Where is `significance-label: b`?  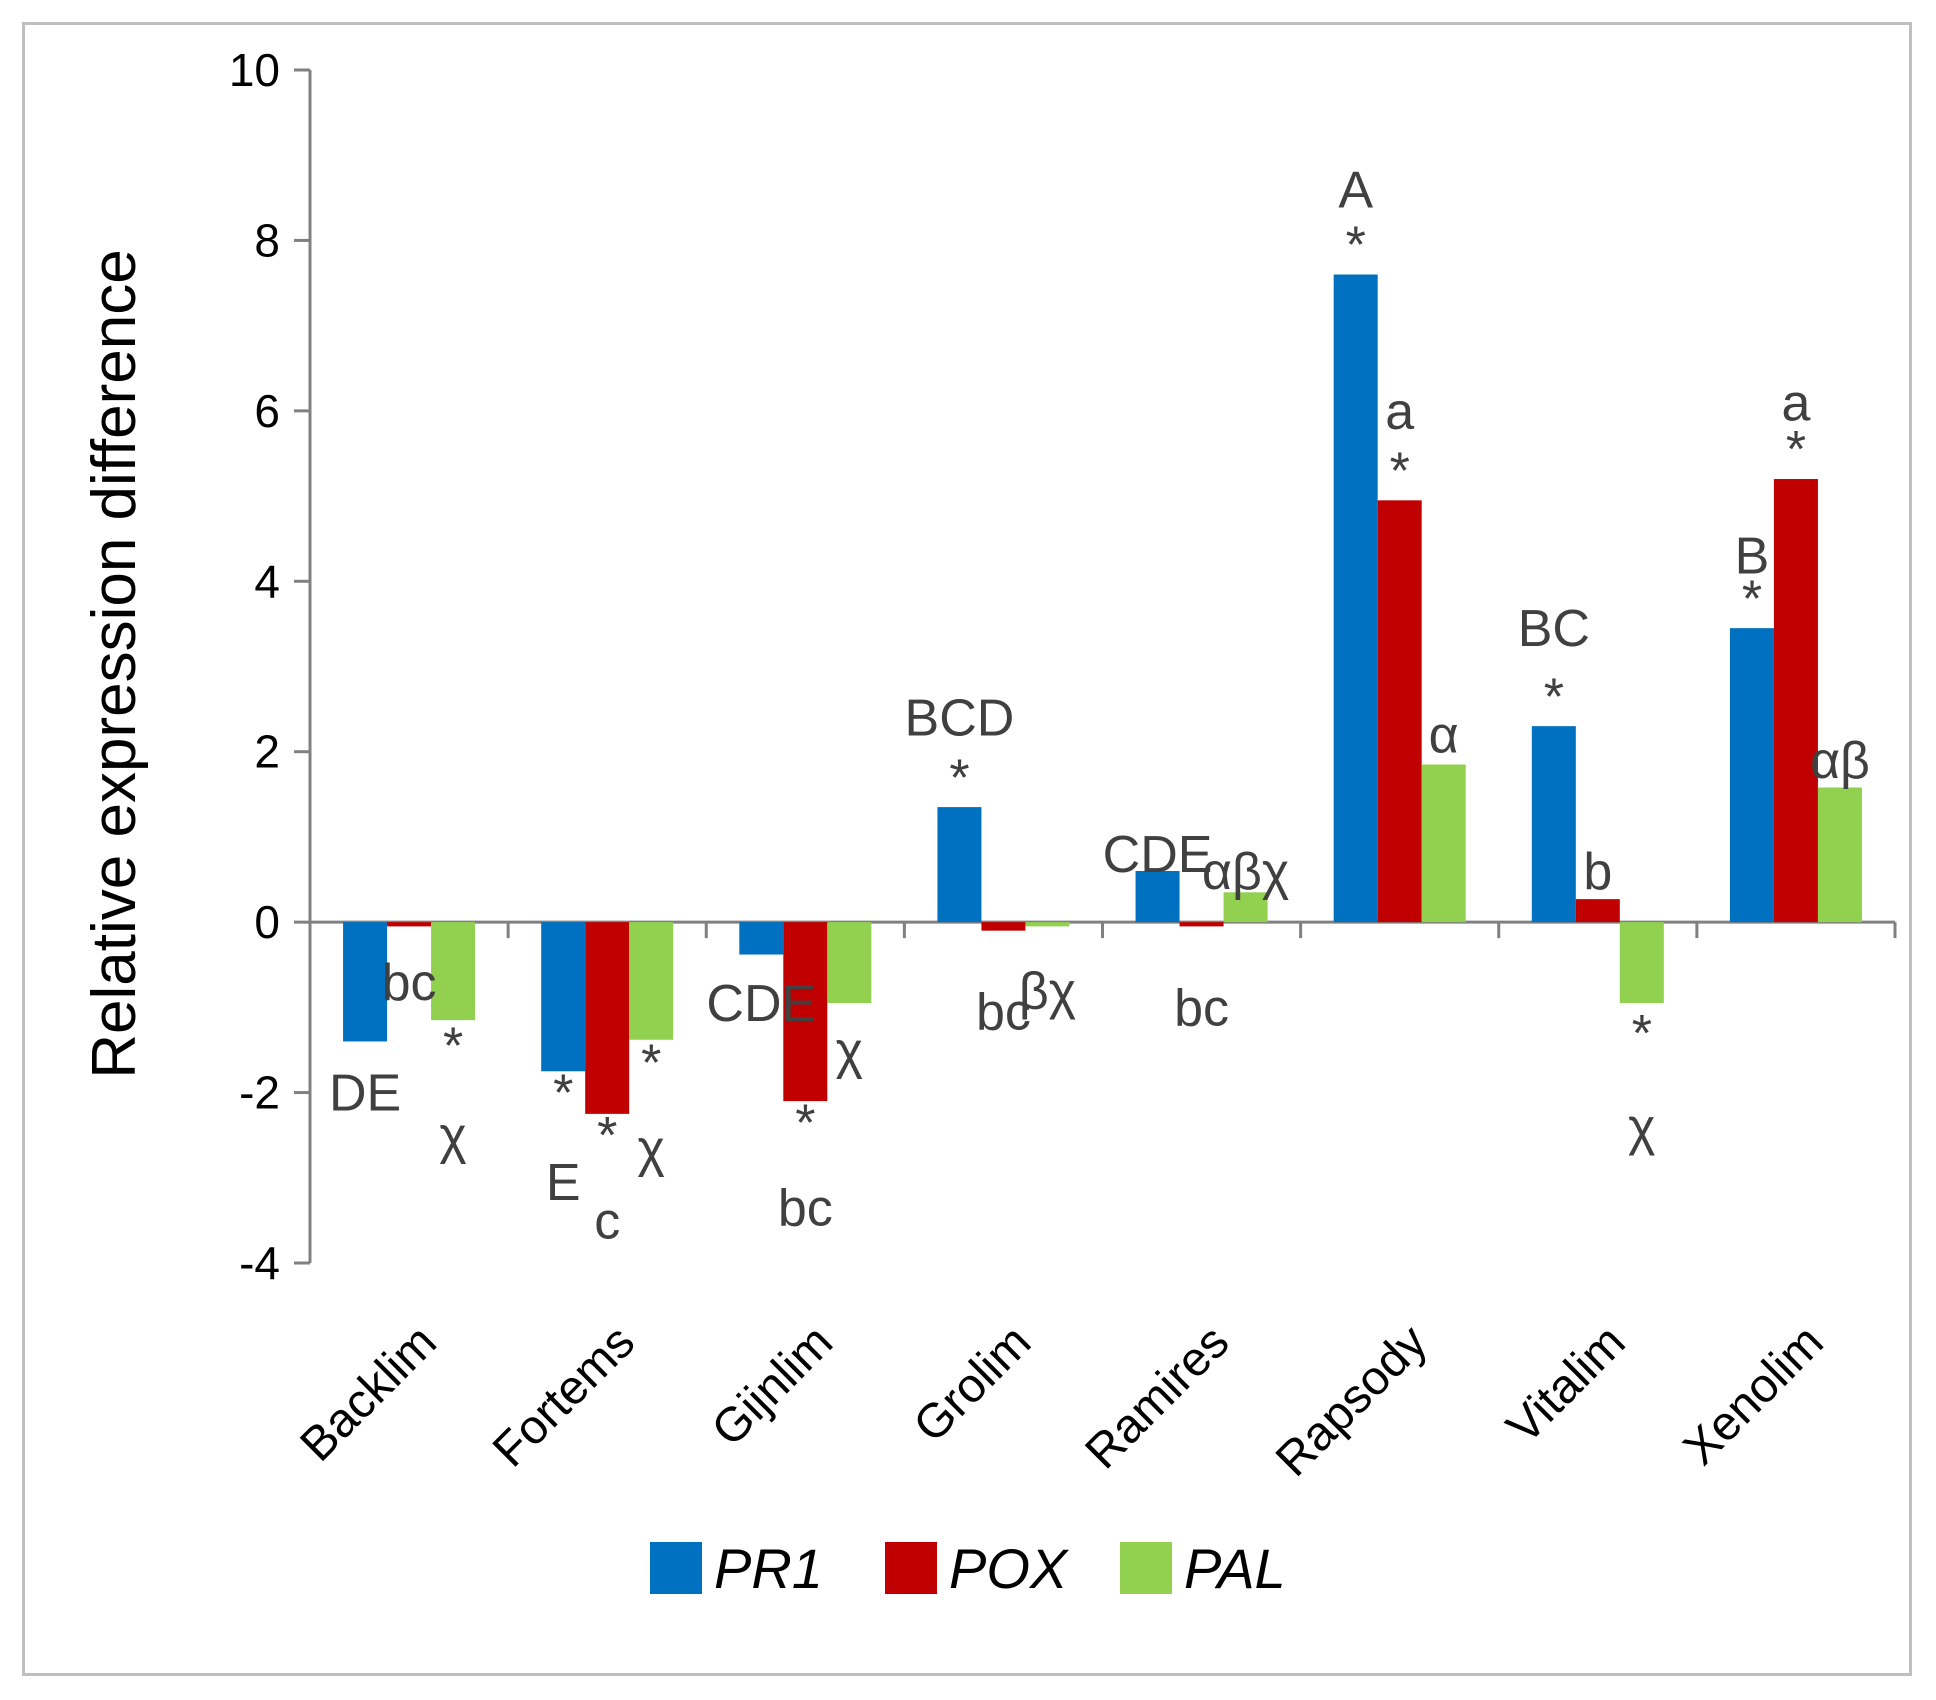 significance-label: b is located at coordinates (1597, 872).